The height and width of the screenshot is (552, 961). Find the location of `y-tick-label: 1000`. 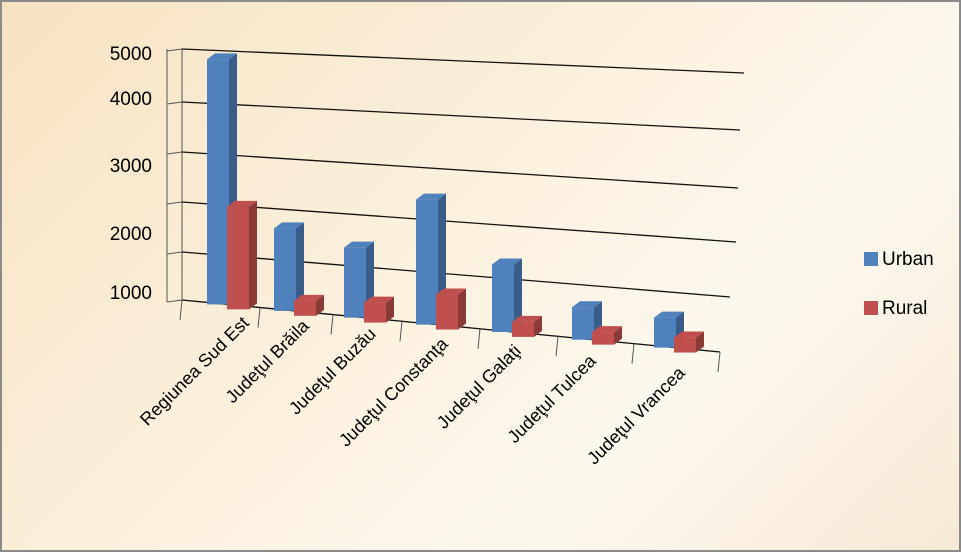

y-tick-label: 1000 is located at coordinates (131, 293).